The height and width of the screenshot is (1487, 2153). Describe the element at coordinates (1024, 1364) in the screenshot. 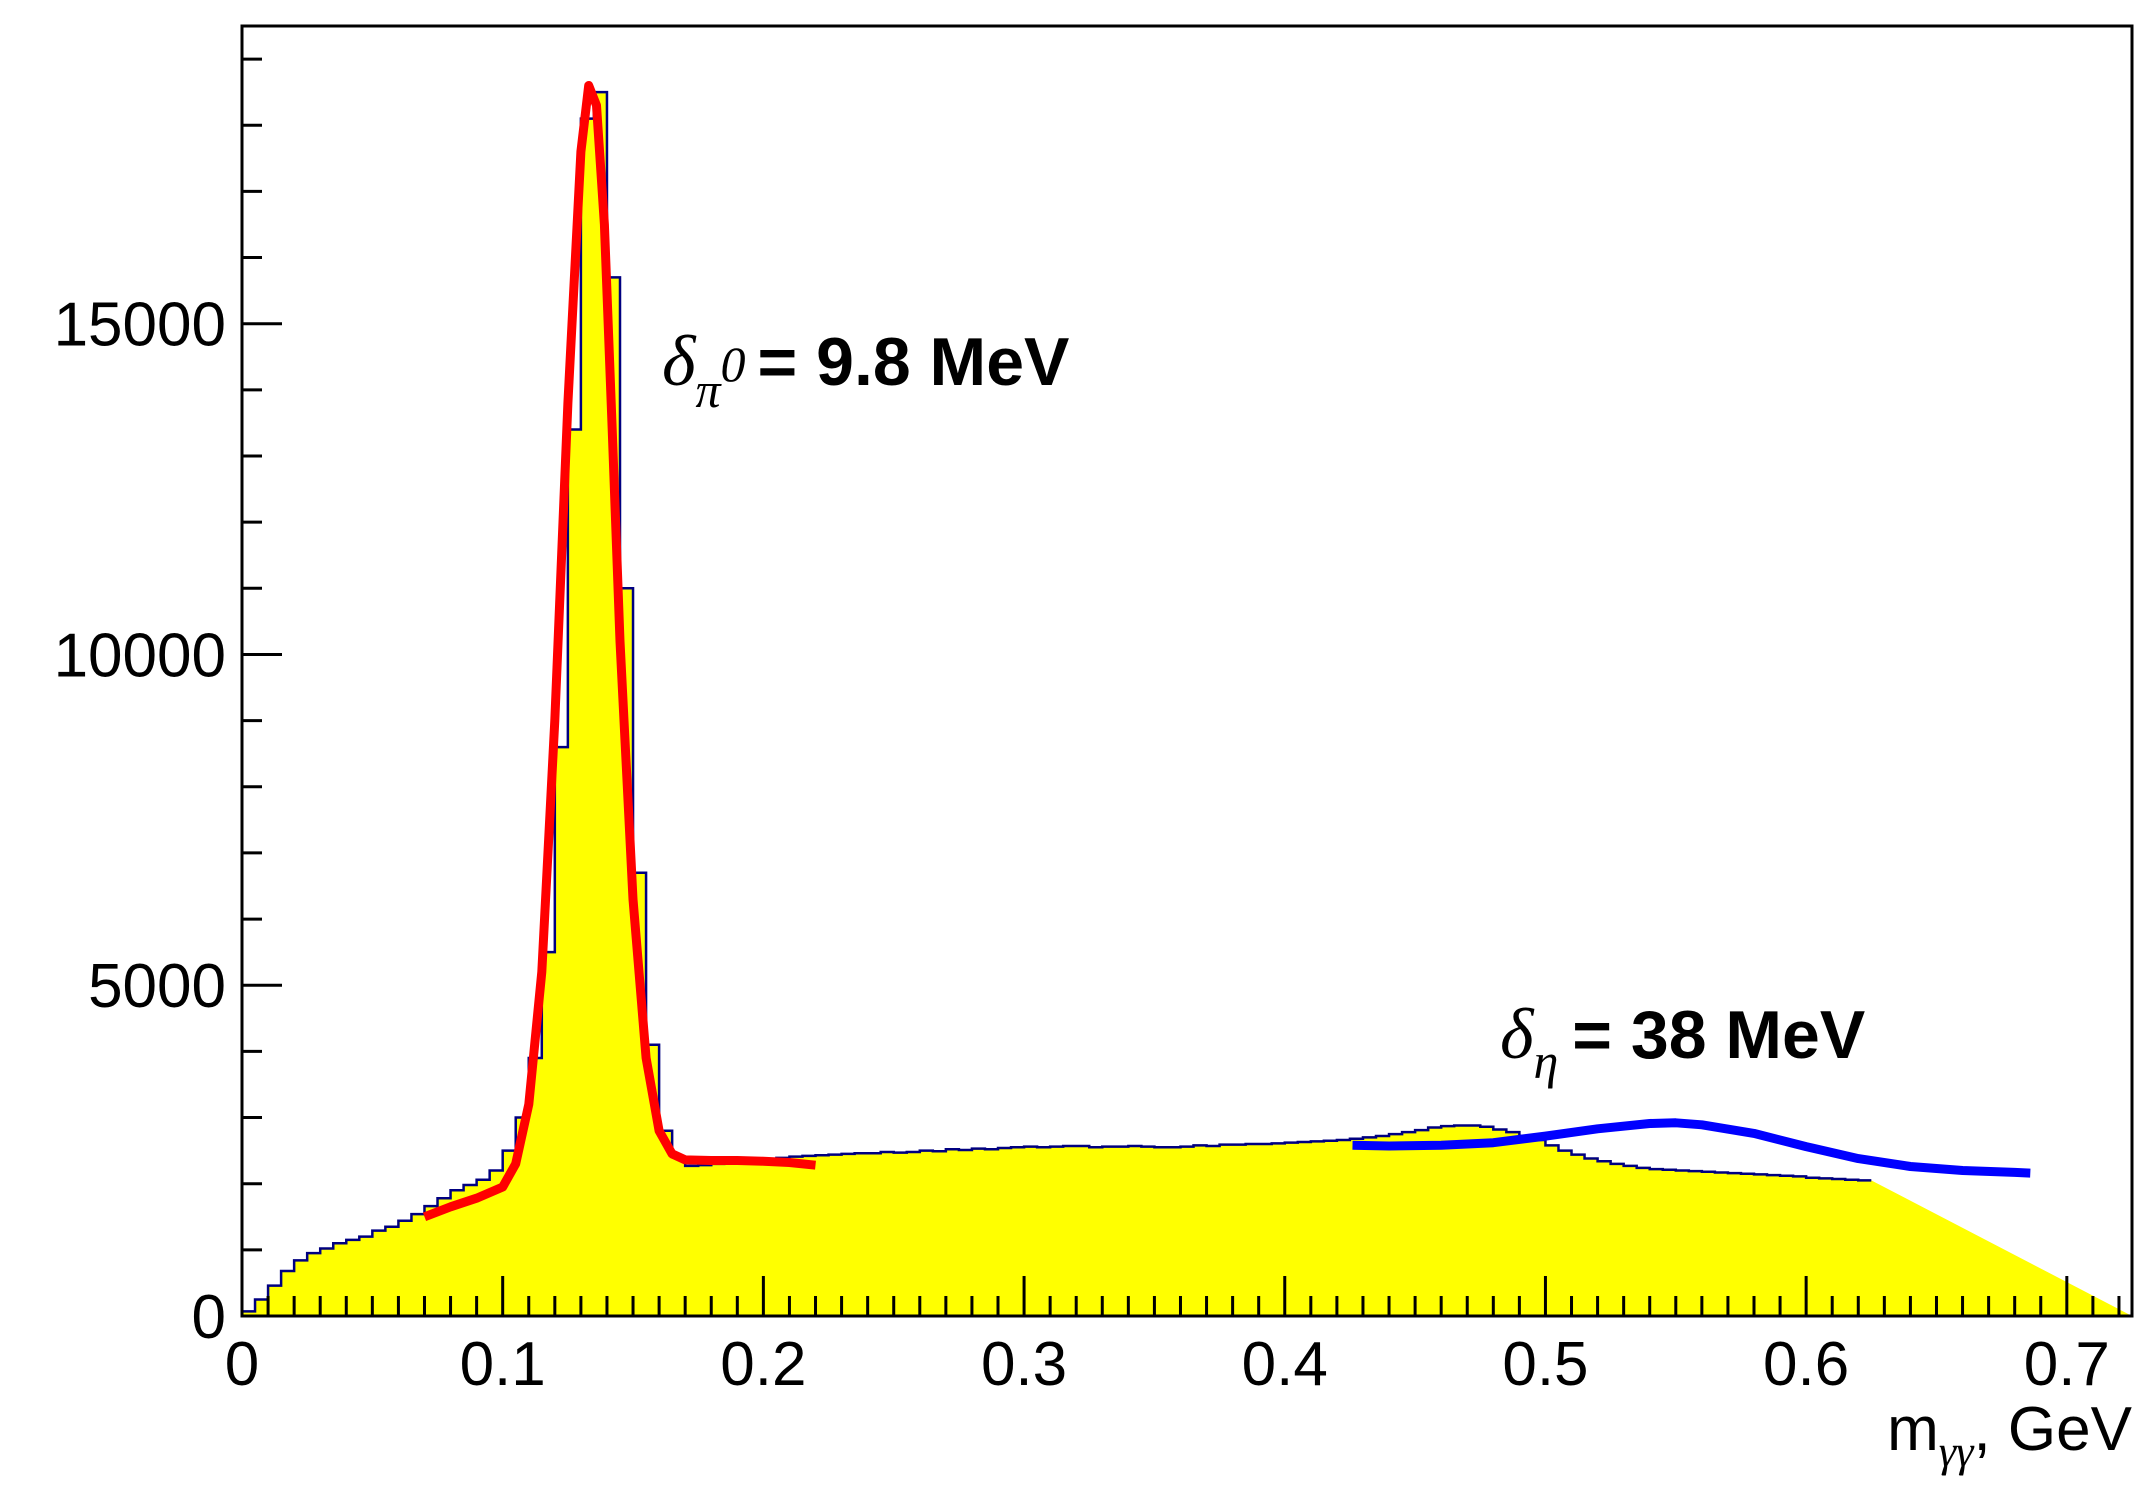

I see `x-tick-label: 0.3` at that location.